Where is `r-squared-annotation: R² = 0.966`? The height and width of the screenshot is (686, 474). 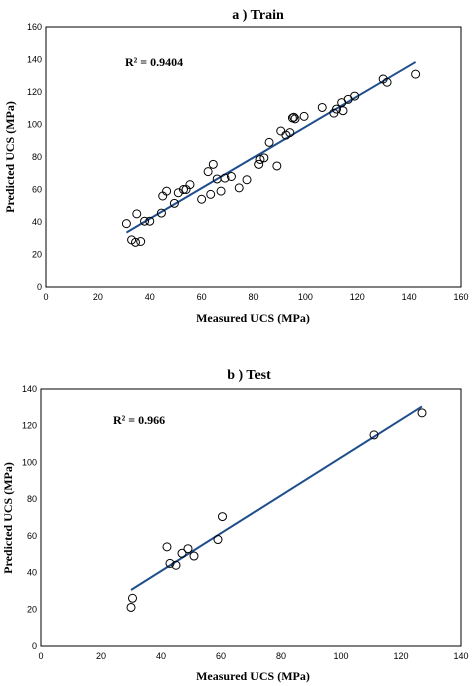 r-squared-annotation: R² = 0.966 is located at coordinates (139, 420).